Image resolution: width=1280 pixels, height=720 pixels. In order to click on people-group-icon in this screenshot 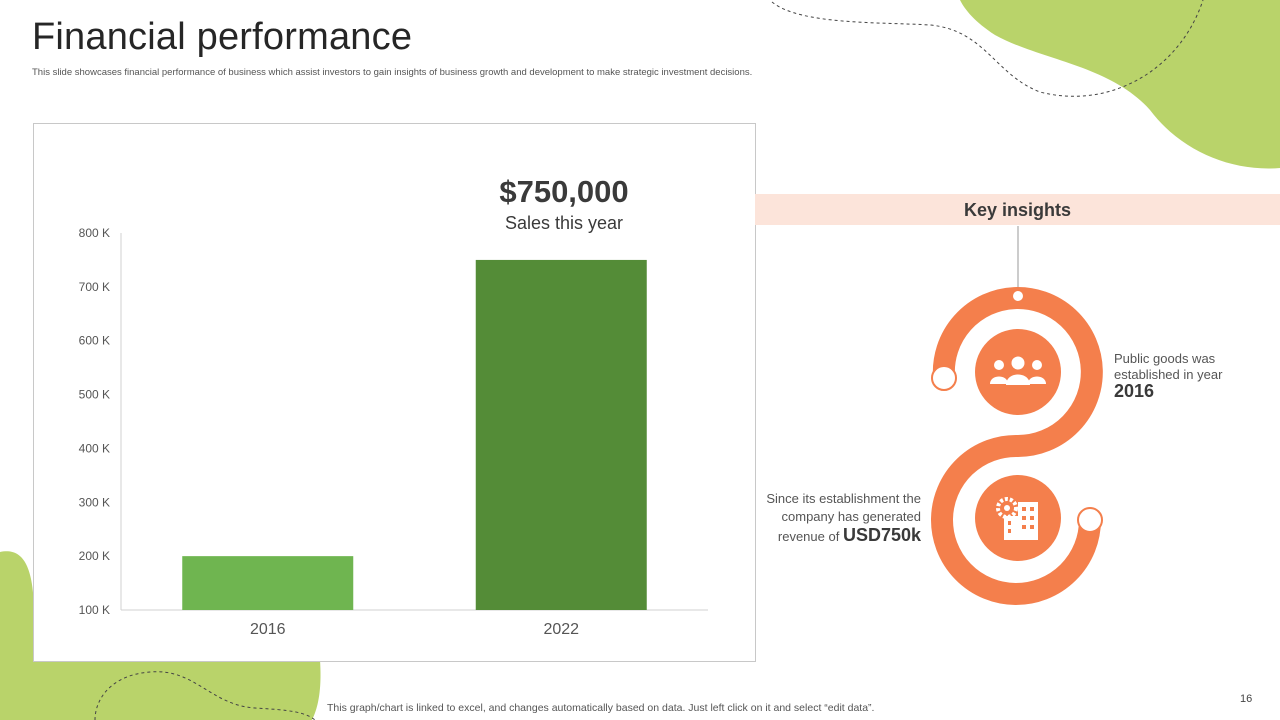, I will do `click(1018, 370)`.